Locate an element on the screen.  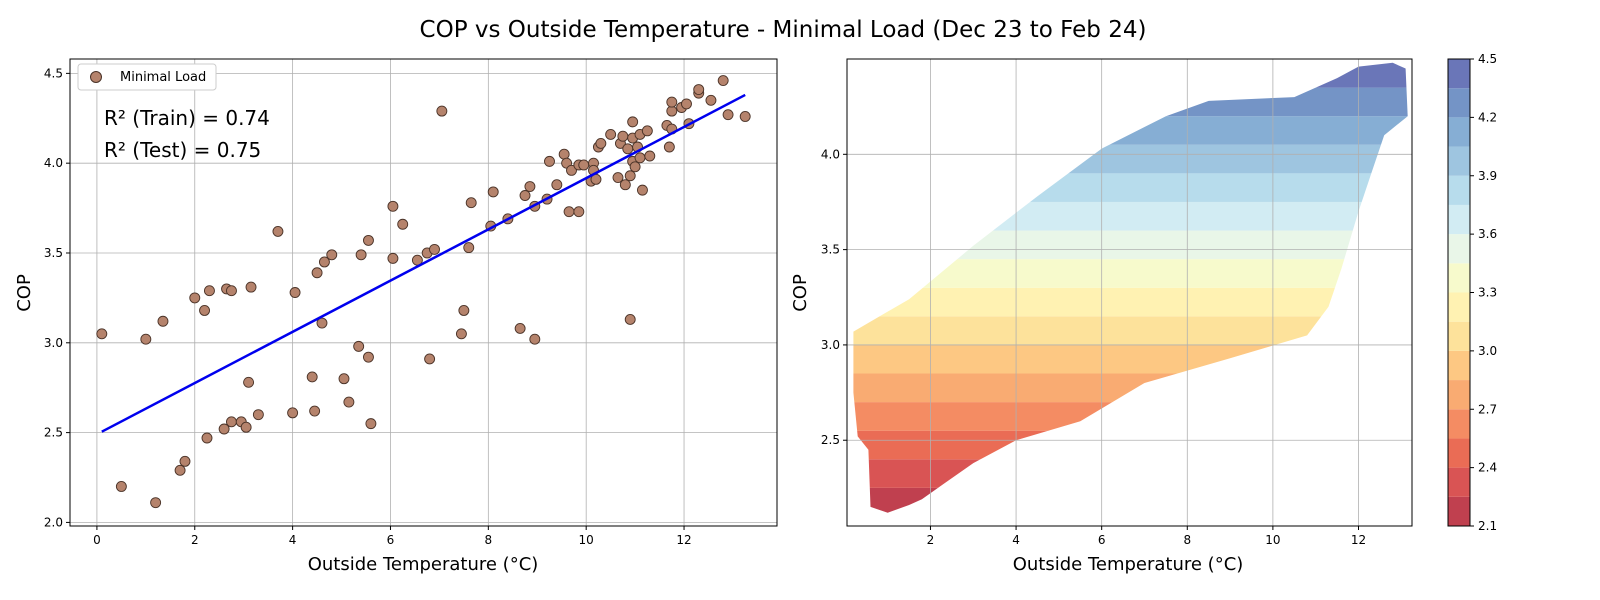
scatter-legend: Minimal Load is located at coordinates (147, 77).